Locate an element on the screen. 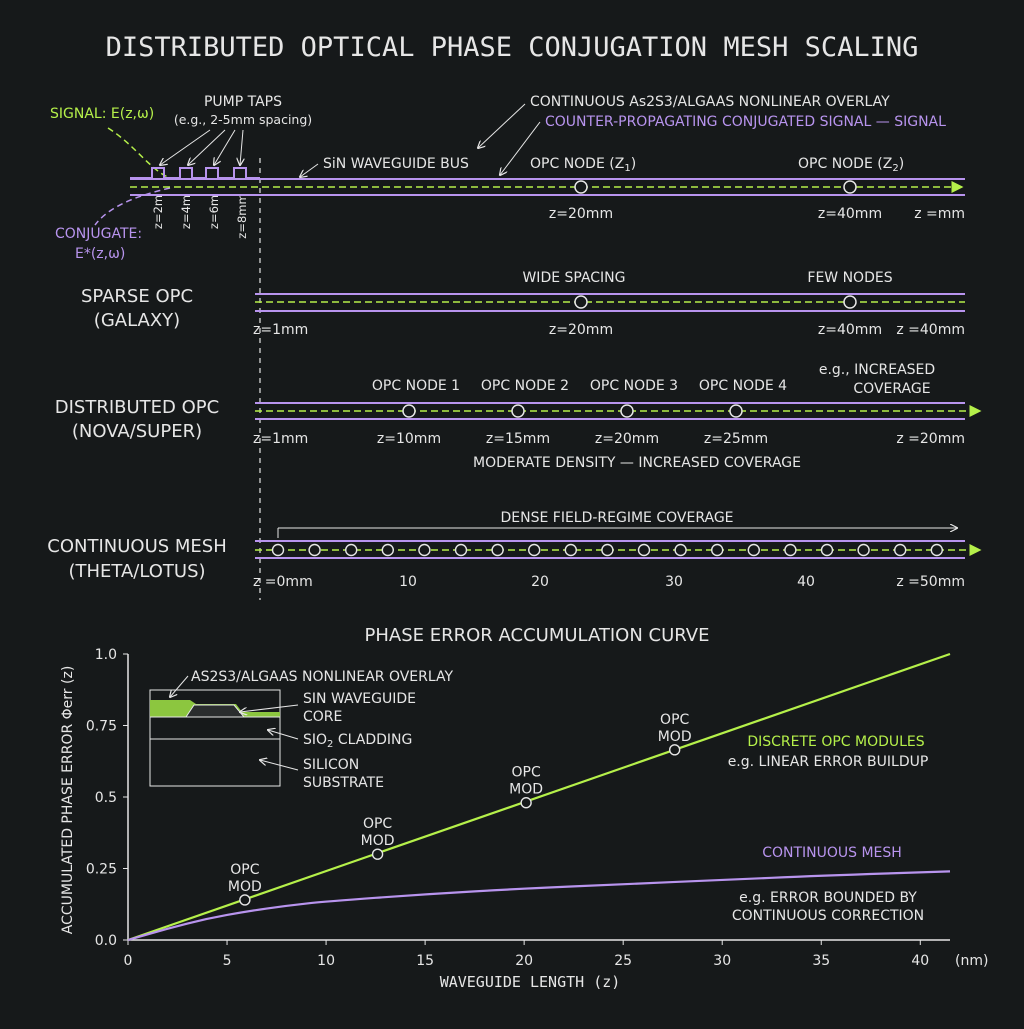 The height and width of the screenshot is (1029, 1024). mesh-nodes is located at coordinates (607, 550).